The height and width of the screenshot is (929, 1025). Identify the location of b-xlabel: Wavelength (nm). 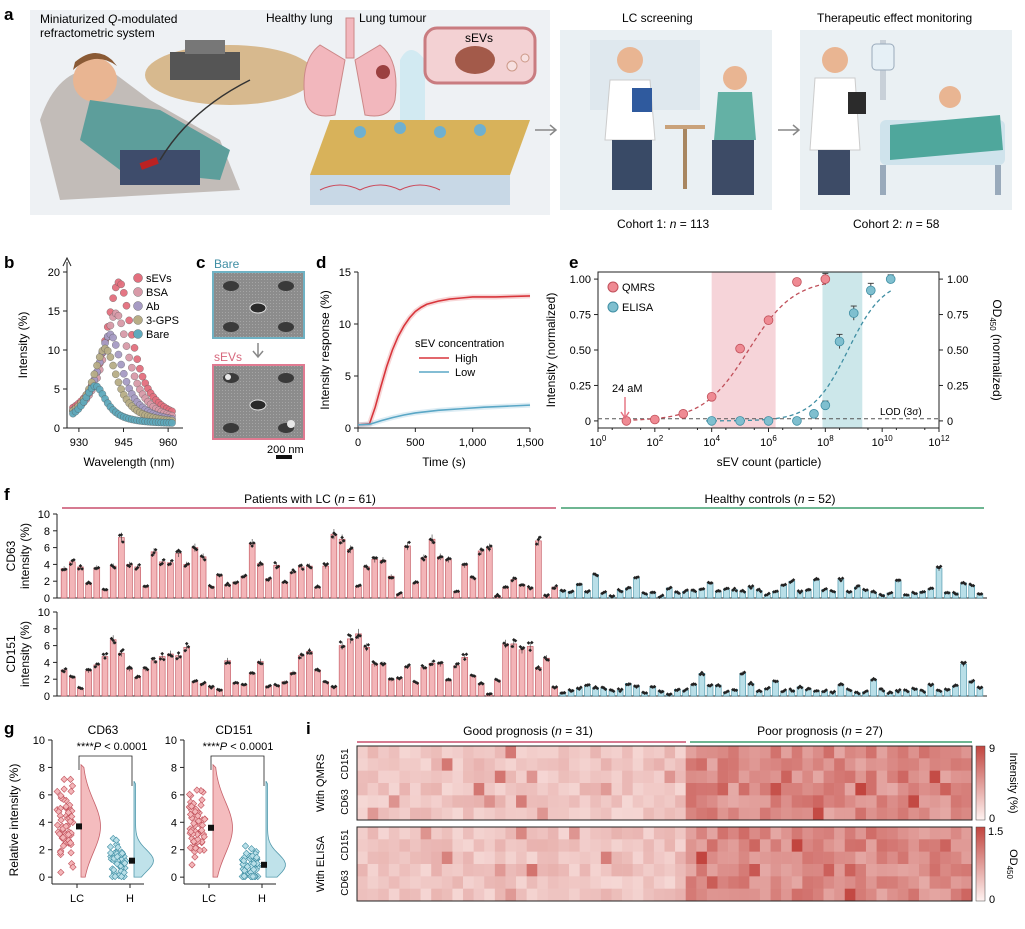
(129, 462).